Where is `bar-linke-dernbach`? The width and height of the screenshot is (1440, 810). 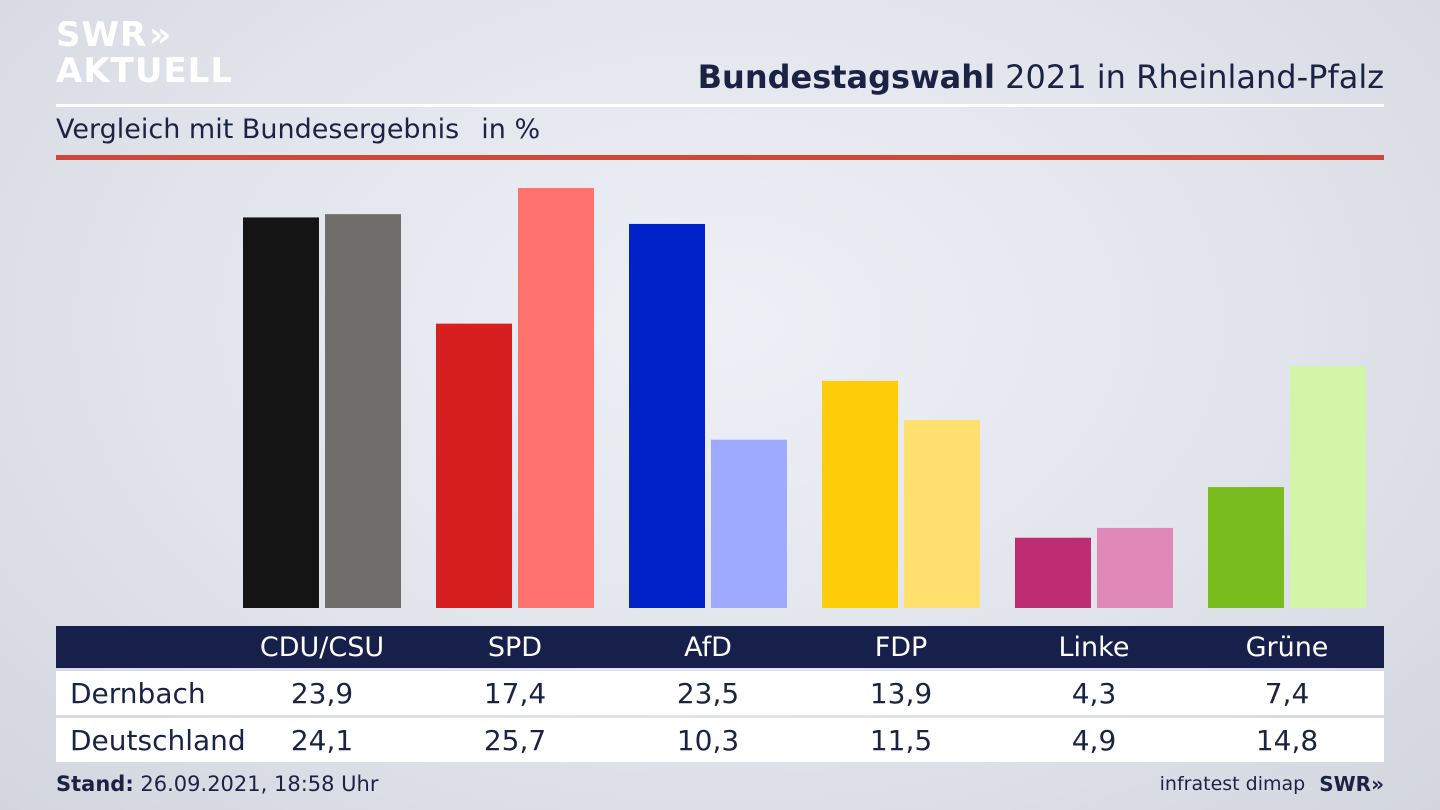
bar-linke-dernbach is located at coordinates (1053, 572).